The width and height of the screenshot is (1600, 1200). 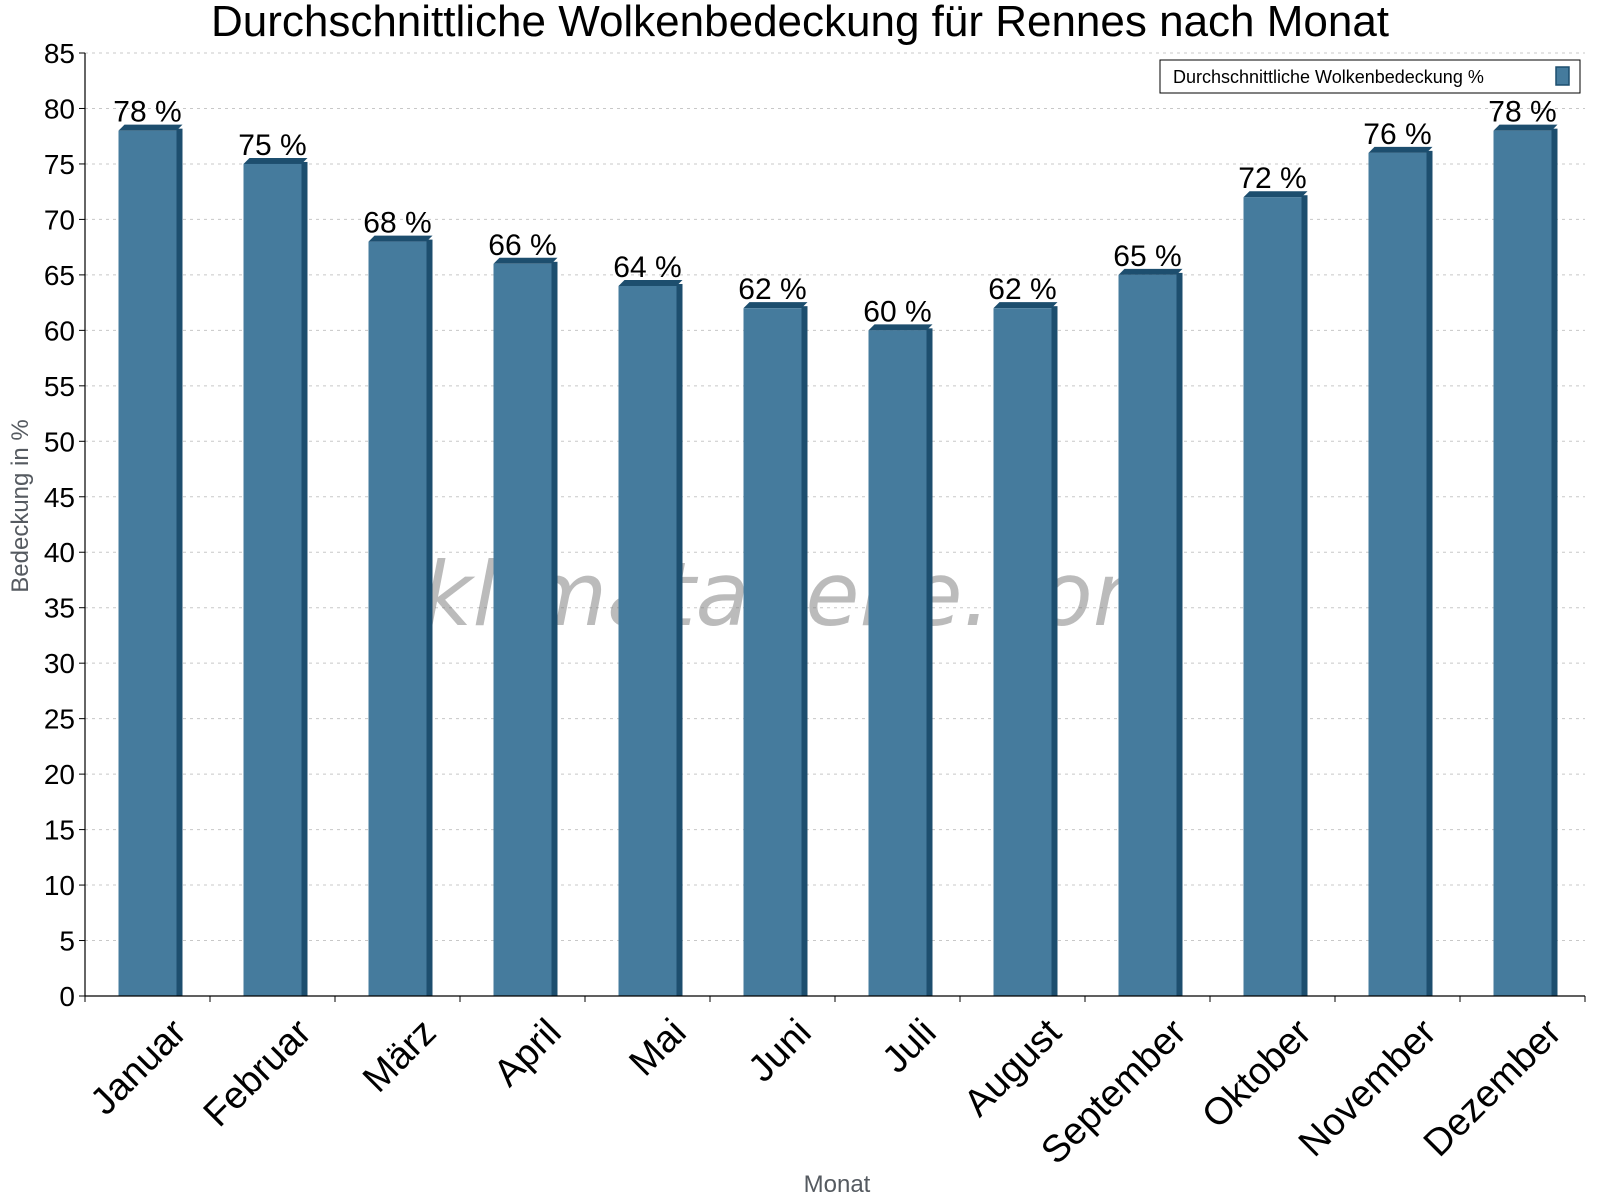 What do you see at coordinates (59, 719) in the screenshot?
I see `y-tick-label: 25` at bounding box center [59, 719].